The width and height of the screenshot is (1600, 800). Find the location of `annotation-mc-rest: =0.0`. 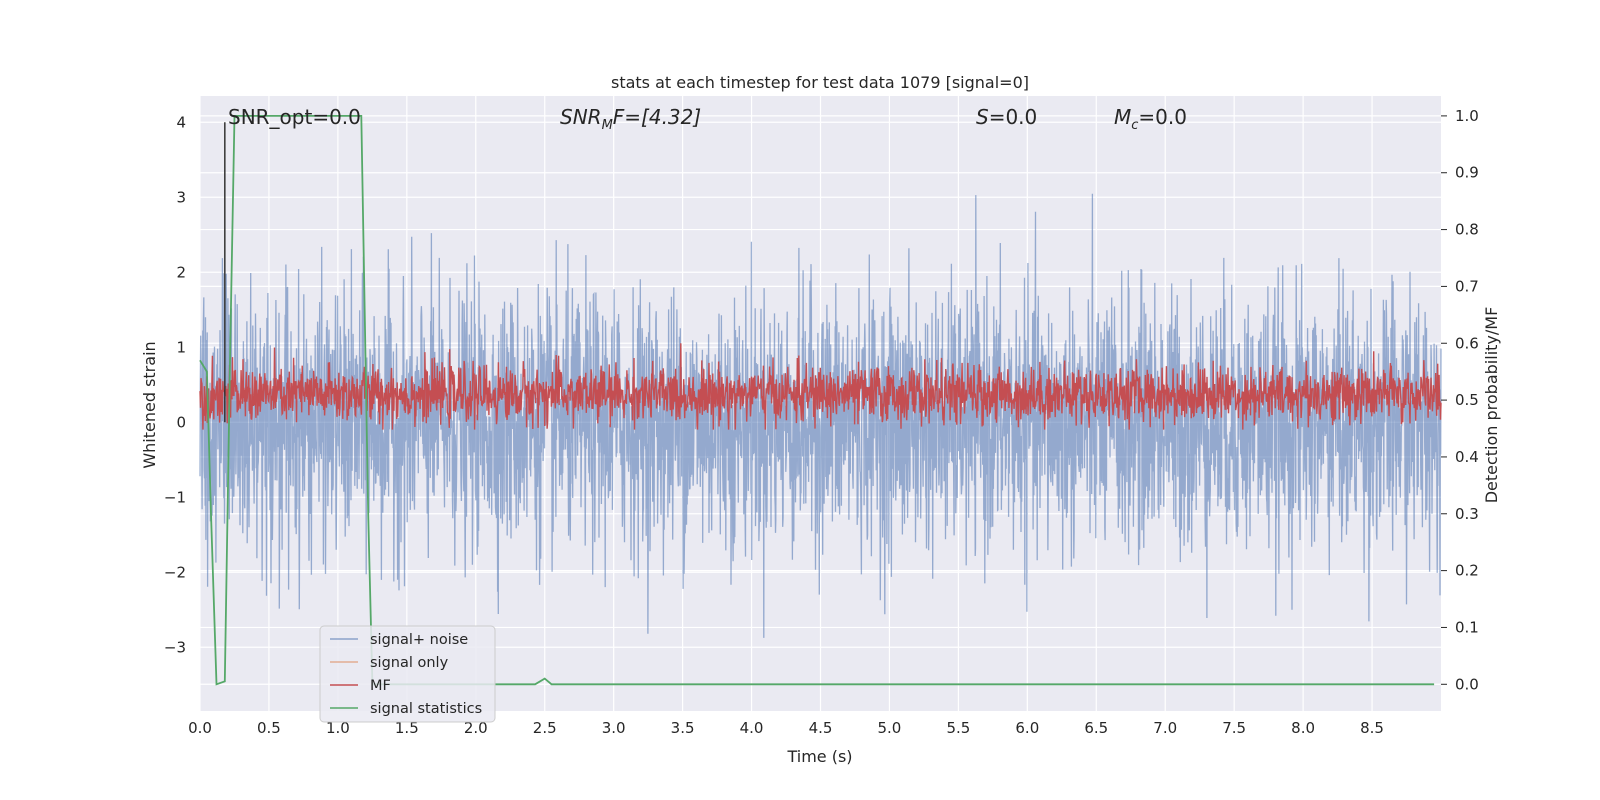

annotation-mc-rest: =0.0 is located at coordinates (1162, 117).